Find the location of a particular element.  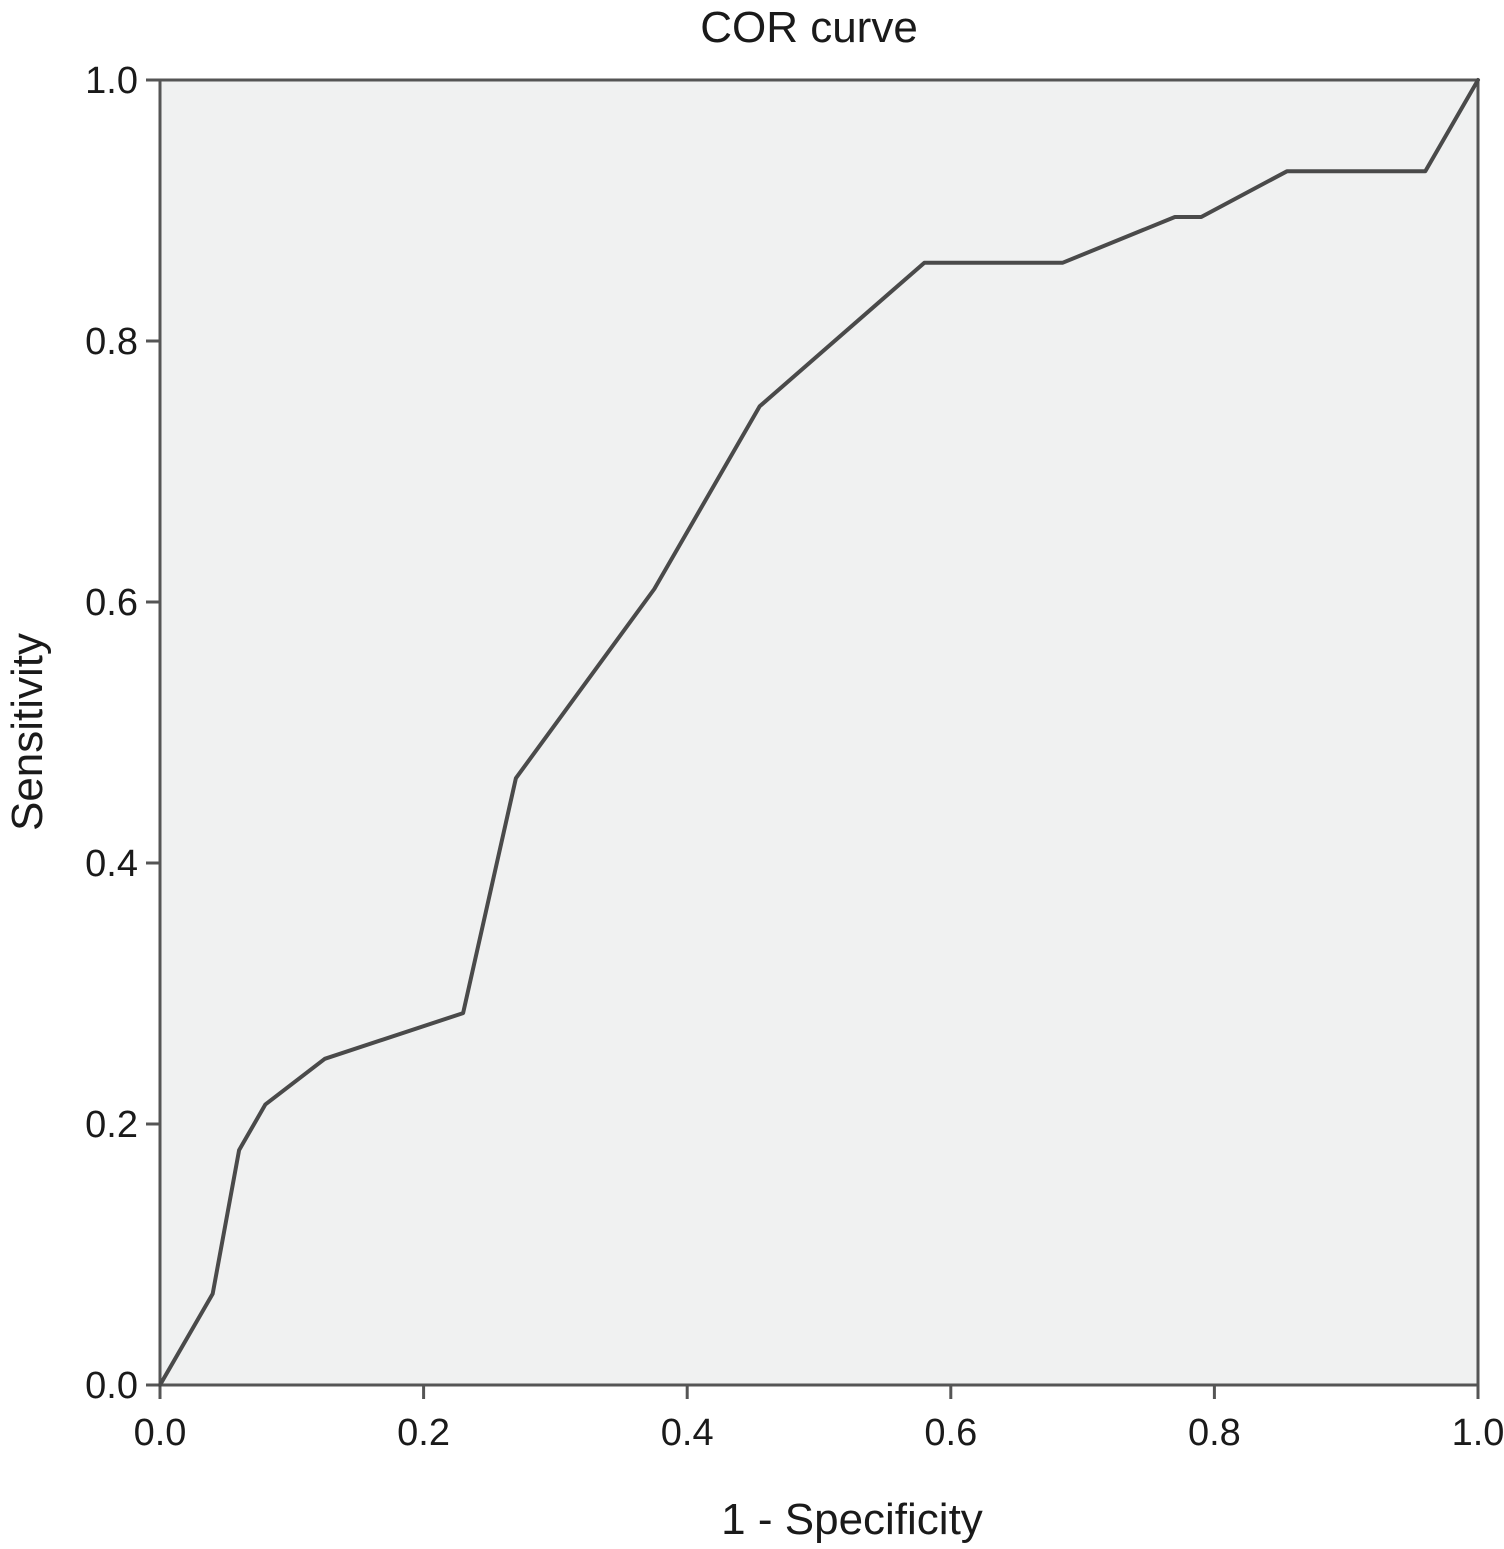

x-tick-label: 0.0 is located at coordinates (160, 1433).